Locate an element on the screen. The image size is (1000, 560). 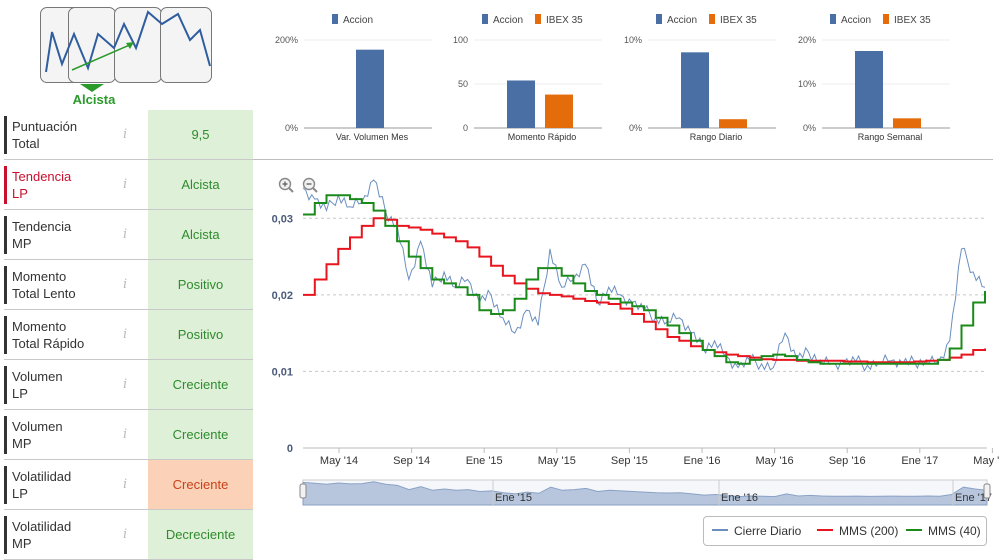
y-tick-label: 0,02 is located at coordinates (282, 296).